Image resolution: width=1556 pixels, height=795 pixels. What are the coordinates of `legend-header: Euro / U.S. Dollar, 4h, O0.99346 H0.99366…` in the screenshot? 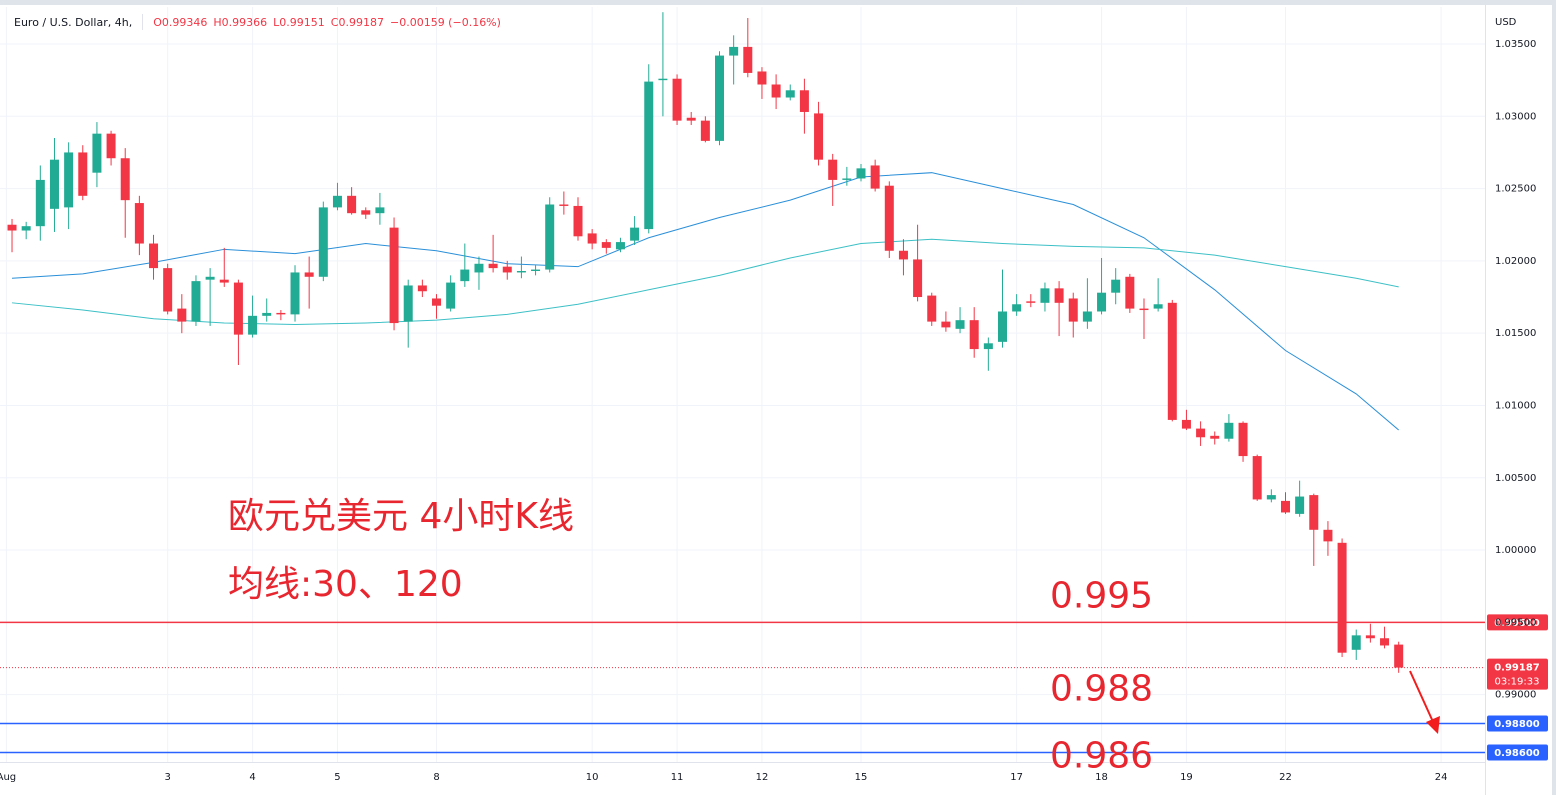 It's located at (257, 22).